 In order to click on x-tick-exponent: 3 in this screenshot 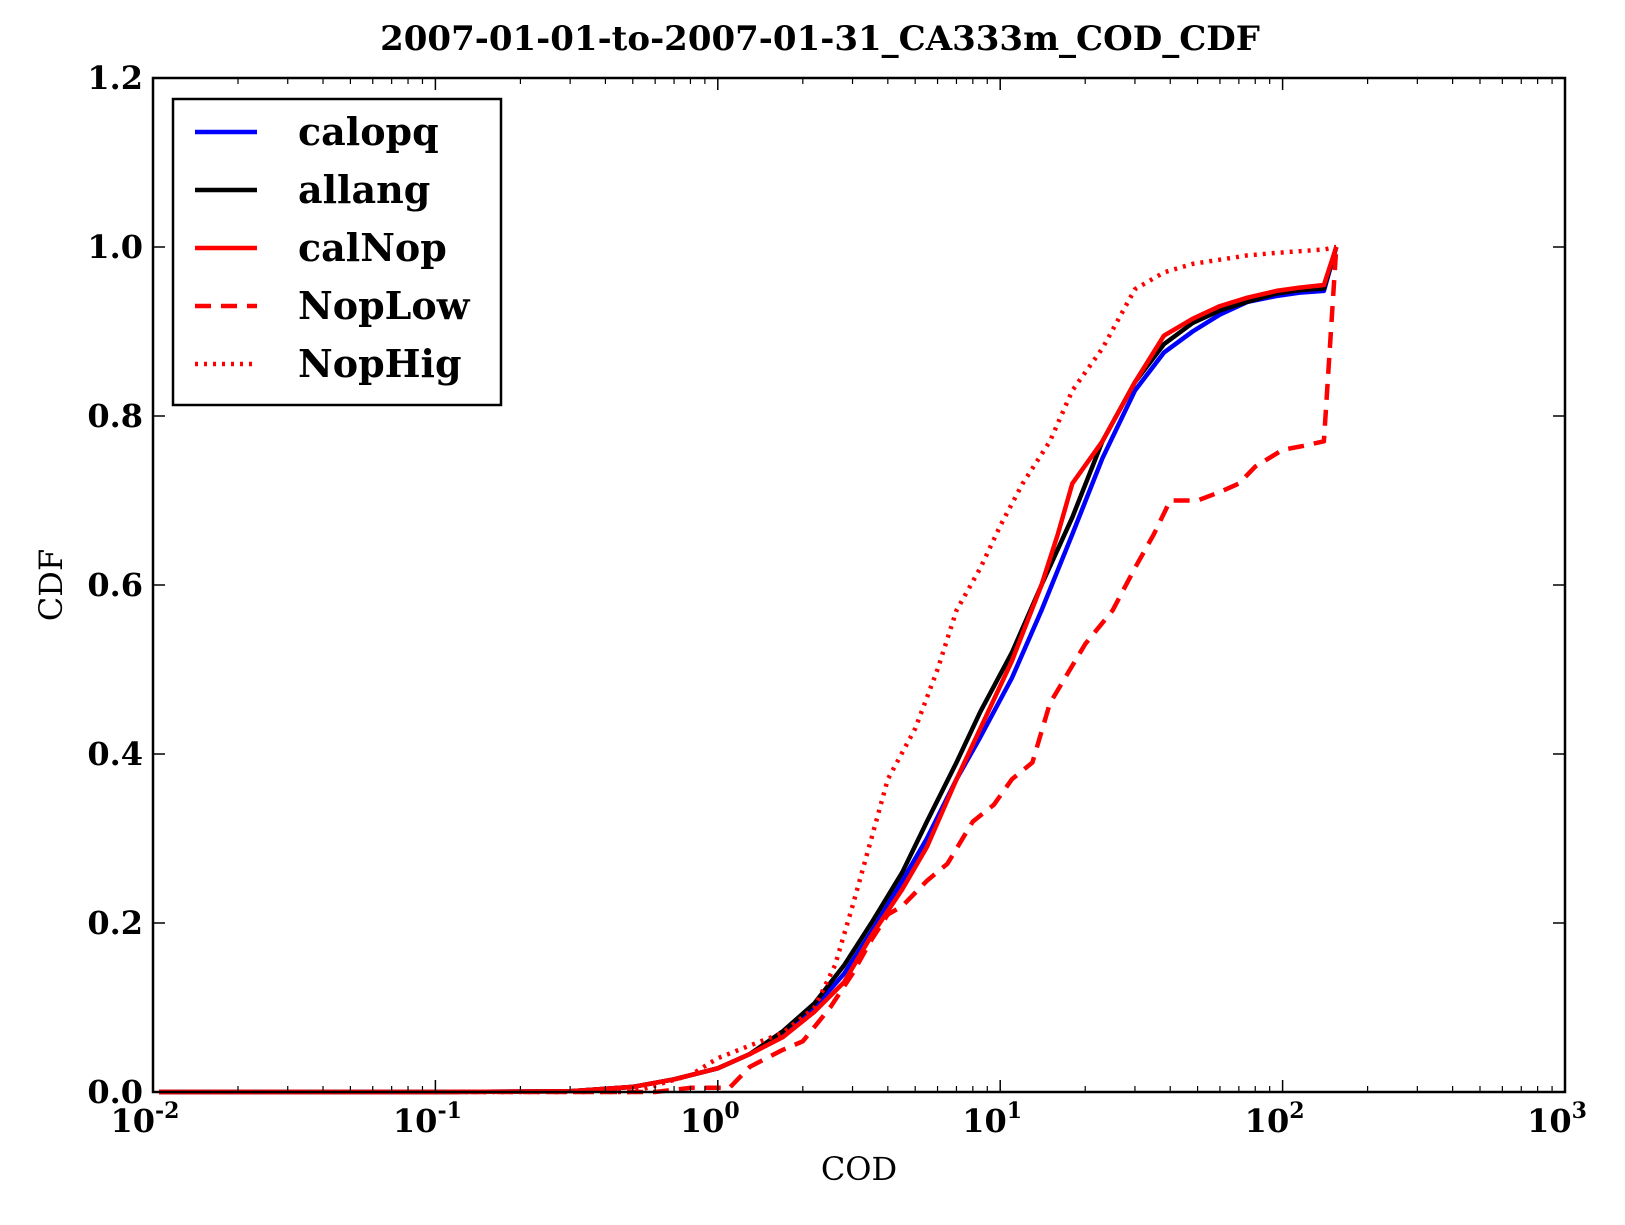, I will do `click(1579, 1111)`.